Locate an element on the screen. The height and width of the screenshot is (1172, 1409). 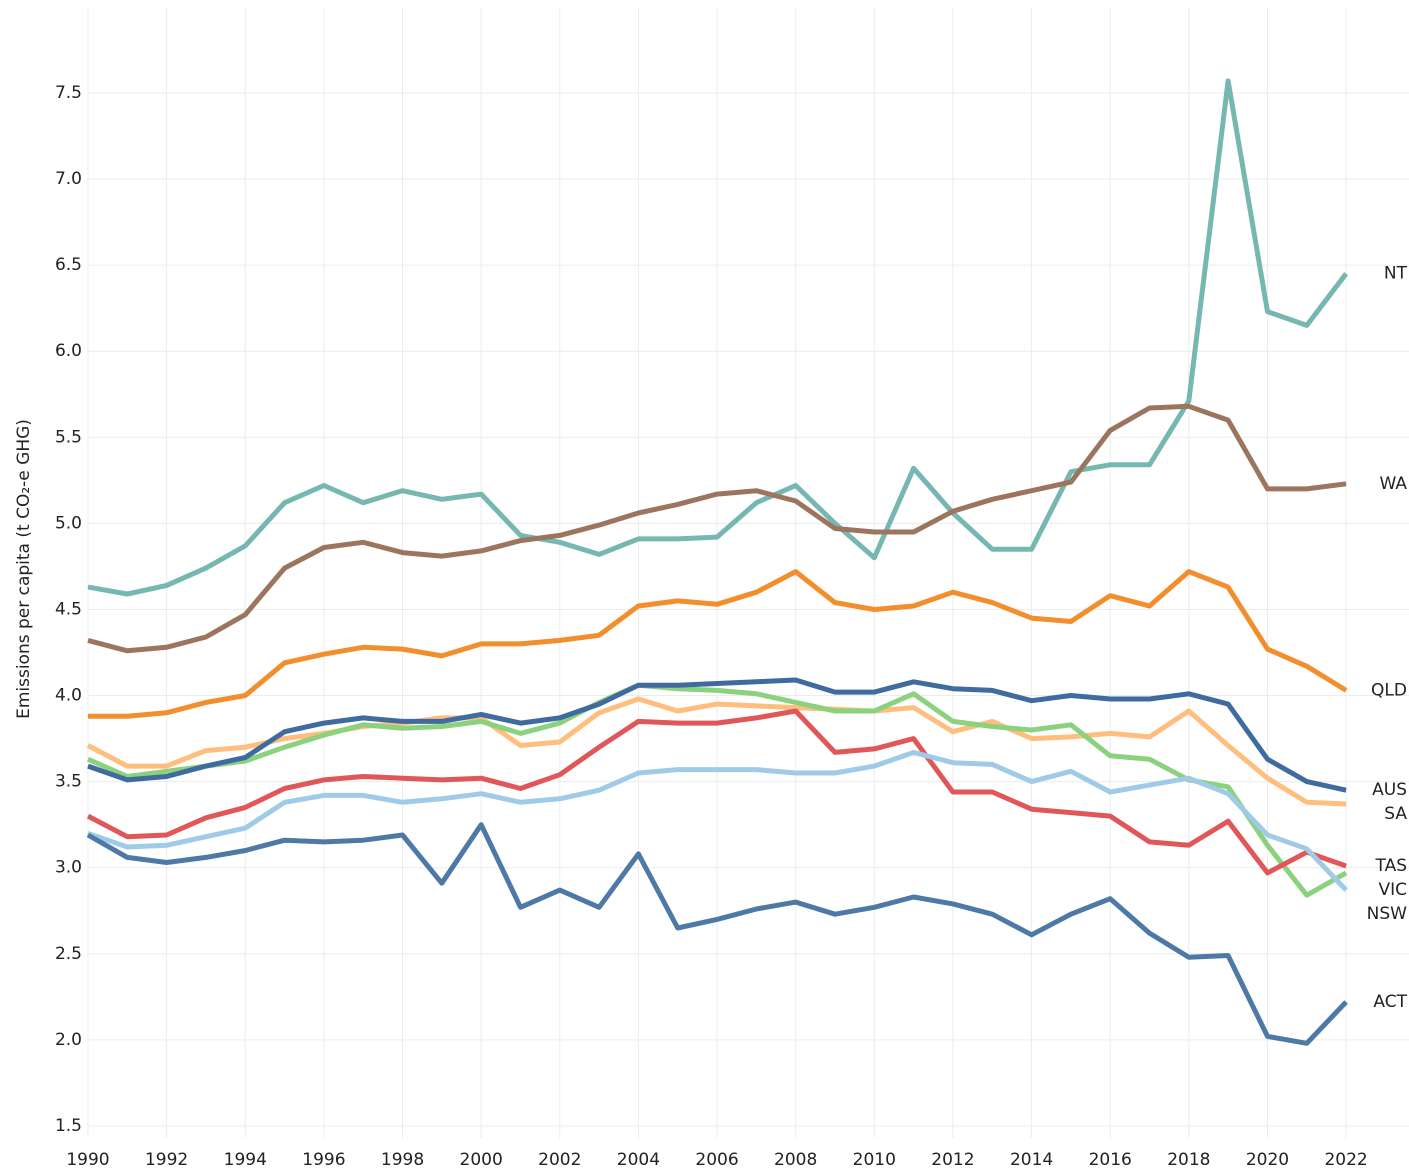
series-label: VIC is located at coordinates (1392, 890).